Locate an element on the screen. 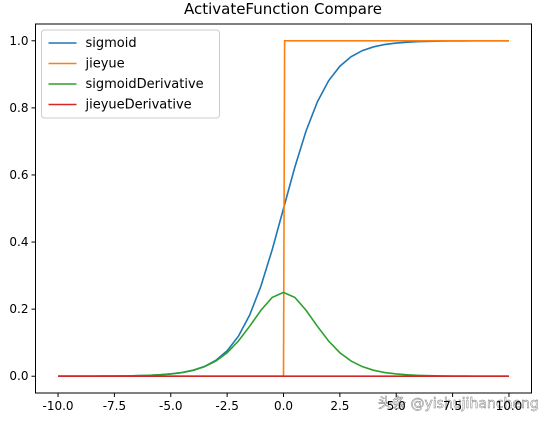  legend-label: jieyueDerivative is located at coordinates (138, 105).